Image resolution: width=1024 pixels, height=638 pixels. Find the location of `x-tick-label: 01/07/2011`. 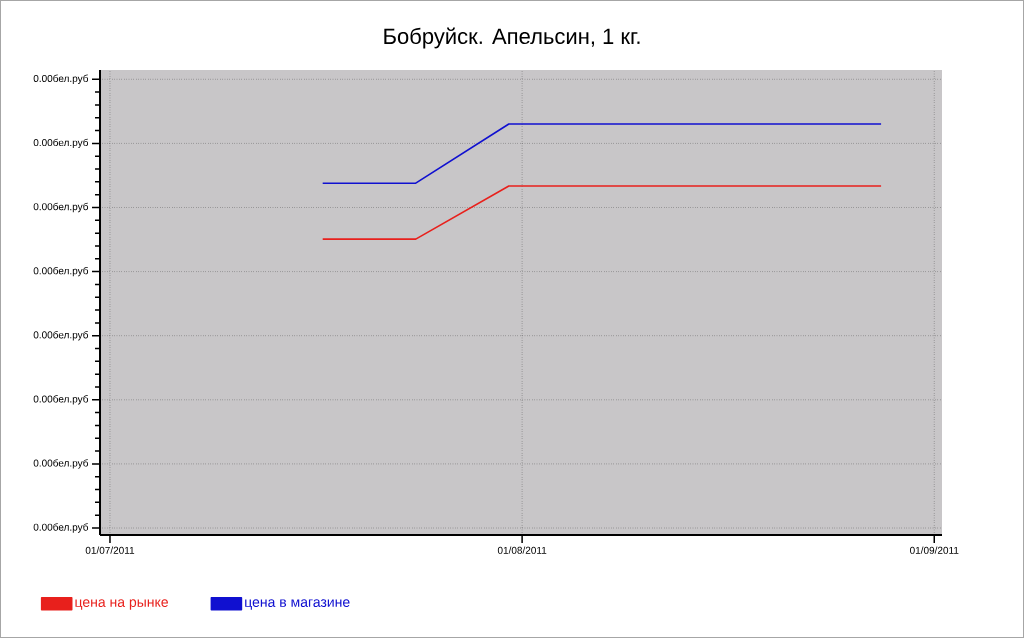

x-tick-label: 01/07/2011 is located at coordinates (110, 550).